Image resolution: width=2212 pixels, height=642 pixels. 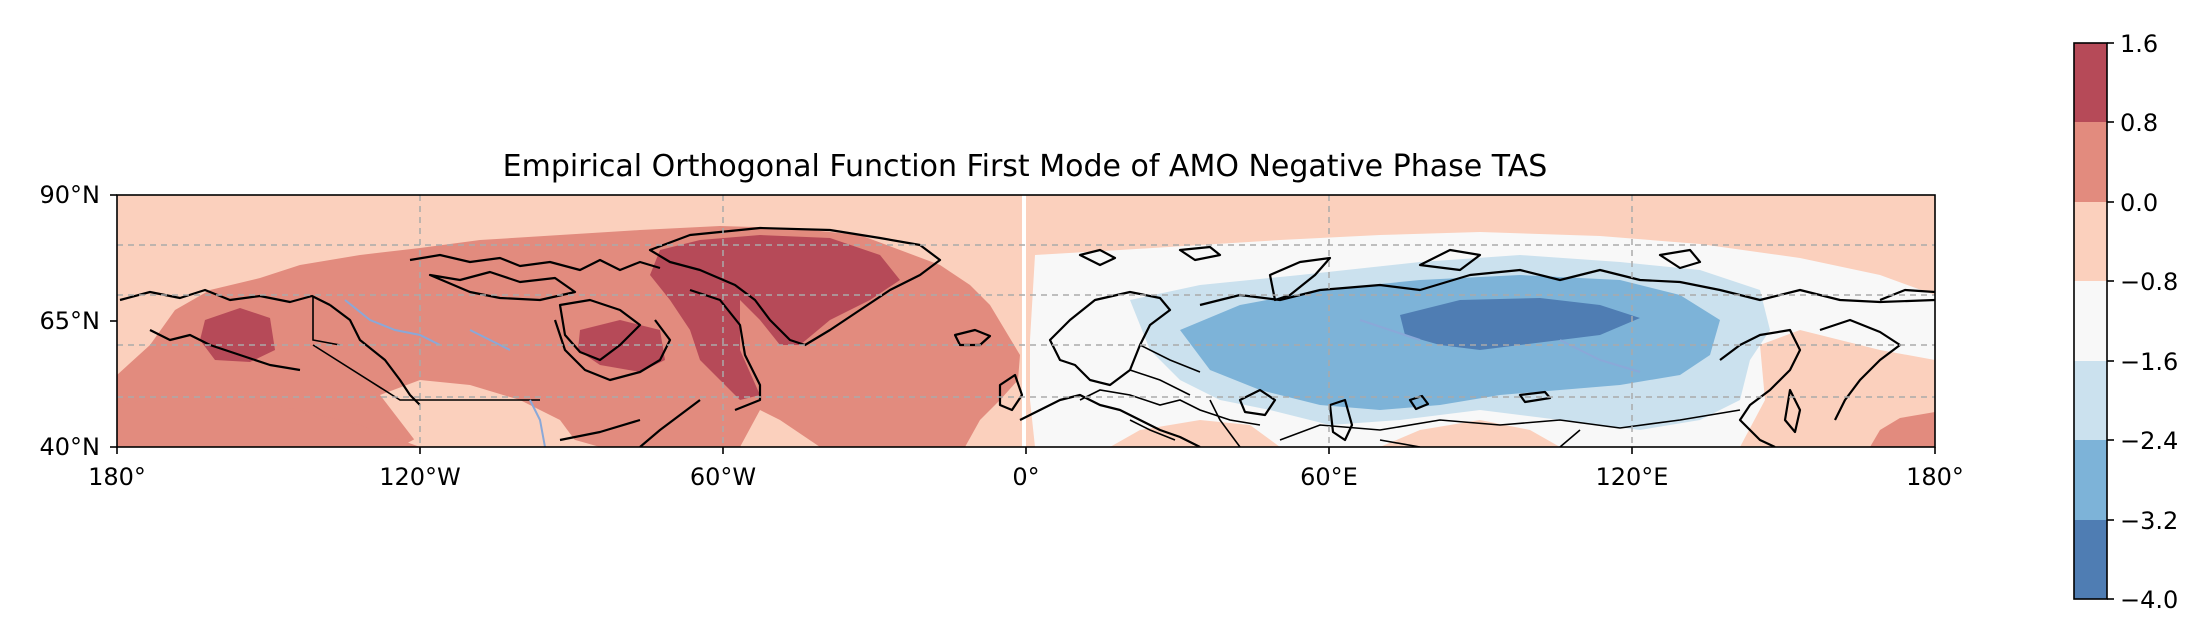 I want to click on x-tick-label: 120°W, so click(x=420, y=477).